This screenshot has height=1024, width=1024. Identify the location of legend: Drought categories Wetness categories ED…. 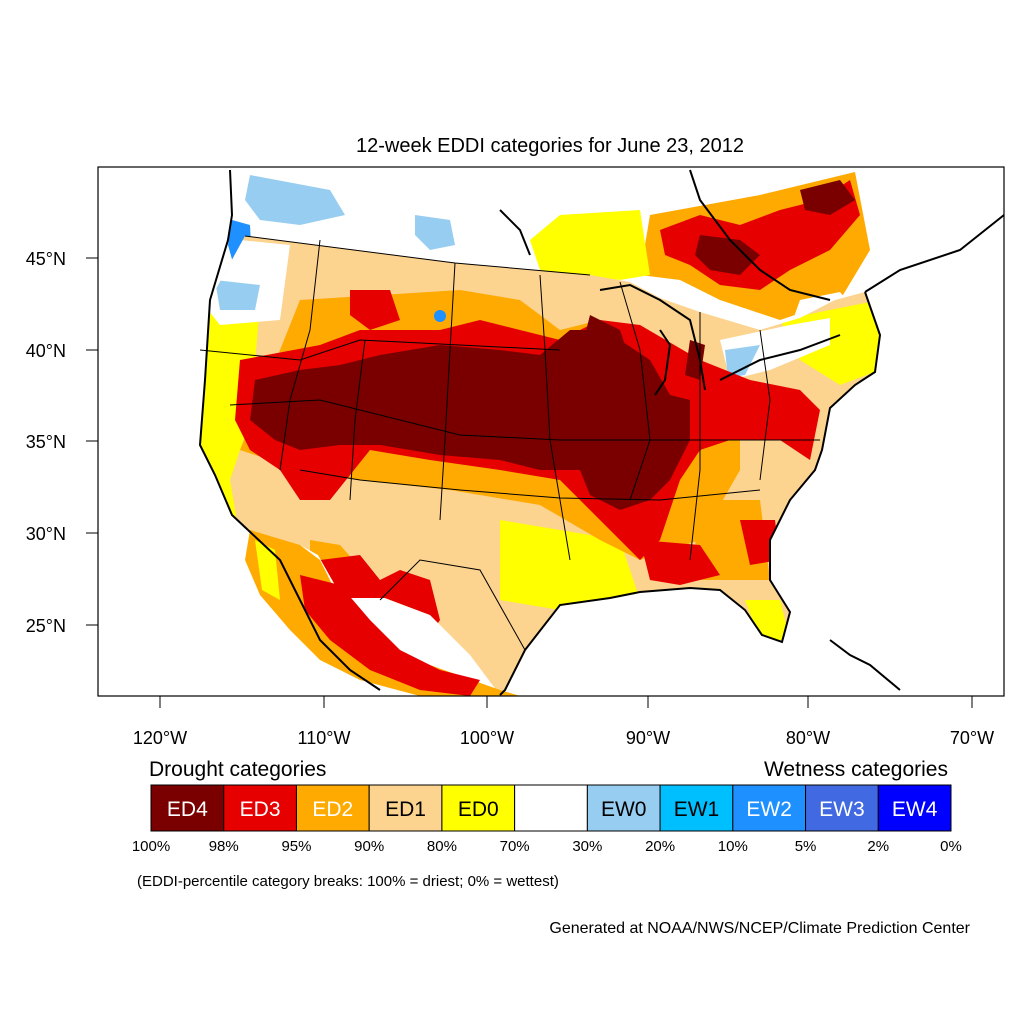
(547, 806).